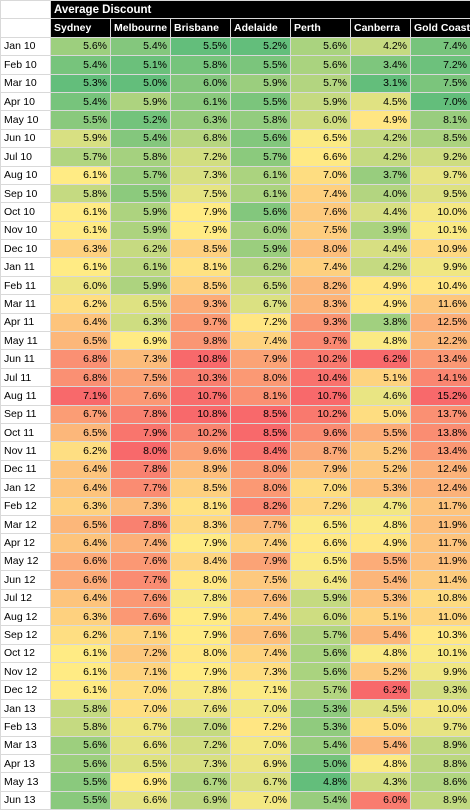  I want to click on column-header: Sydney, so click(81, 28).